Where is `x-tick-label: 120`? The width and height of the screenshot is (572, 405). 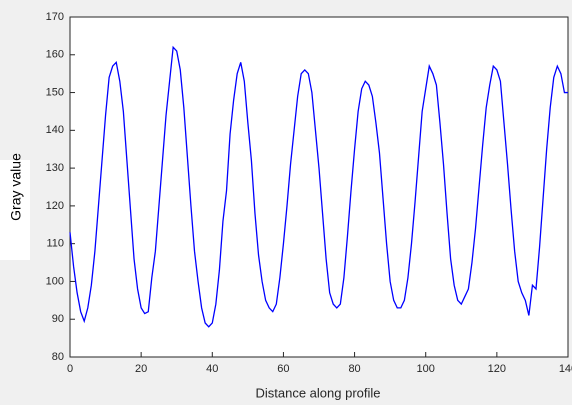 x-tick-label: 120 is located at coordinates (497, 369).